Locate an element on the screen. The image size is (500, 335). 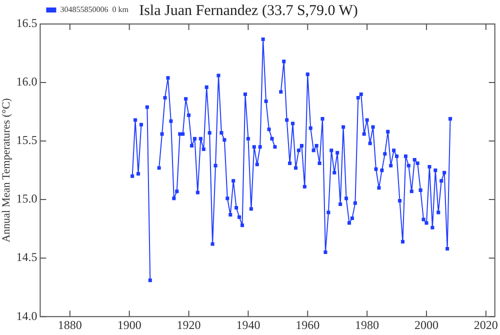
y-tick-label: 16.5 is located at coordinates (27, 23).